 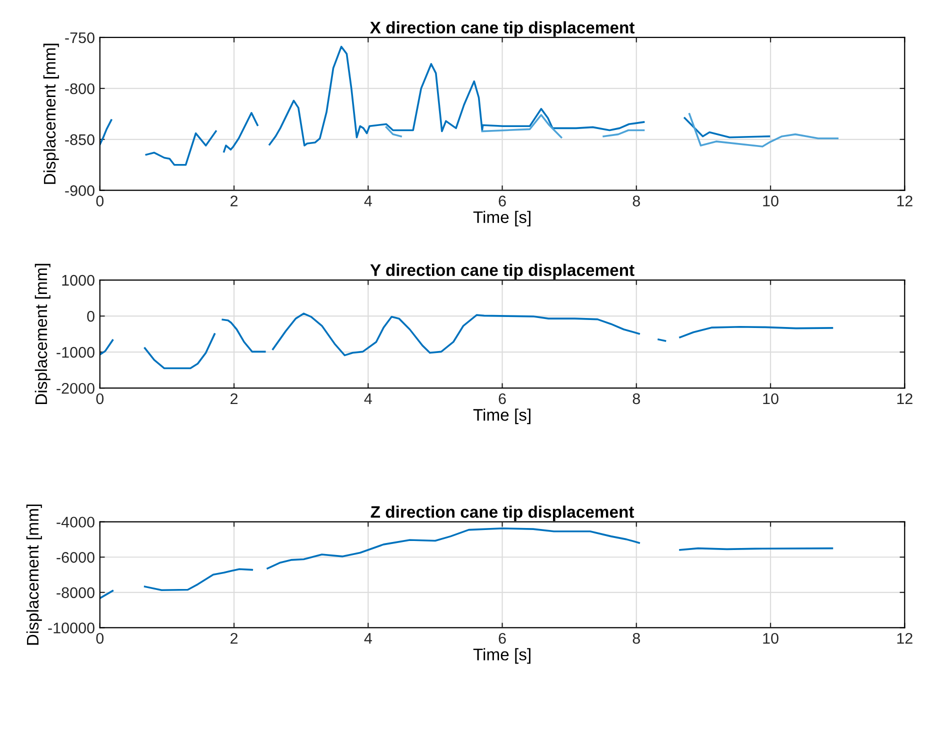 What do you see at coordinates (79, 88) in the screenshot?
I see `y-tick-label: -800` at bounding box center [79, 88].